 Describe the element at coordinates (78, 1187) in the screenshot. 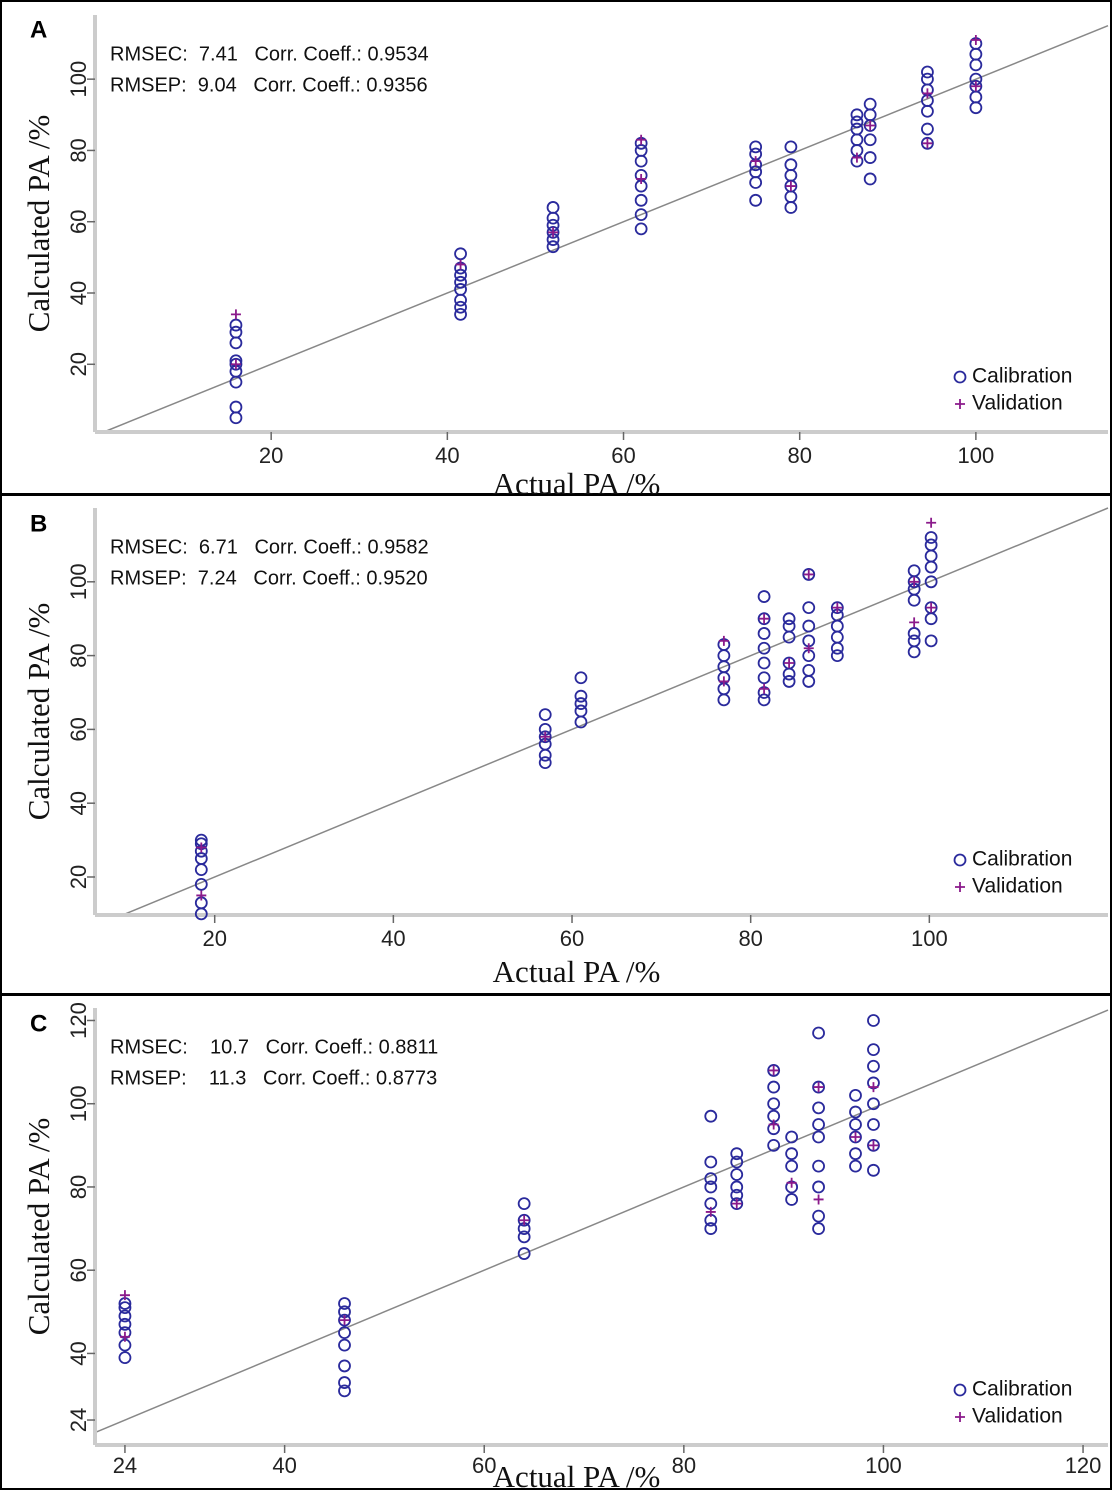

I see `y-tick-label: 80` at that location.